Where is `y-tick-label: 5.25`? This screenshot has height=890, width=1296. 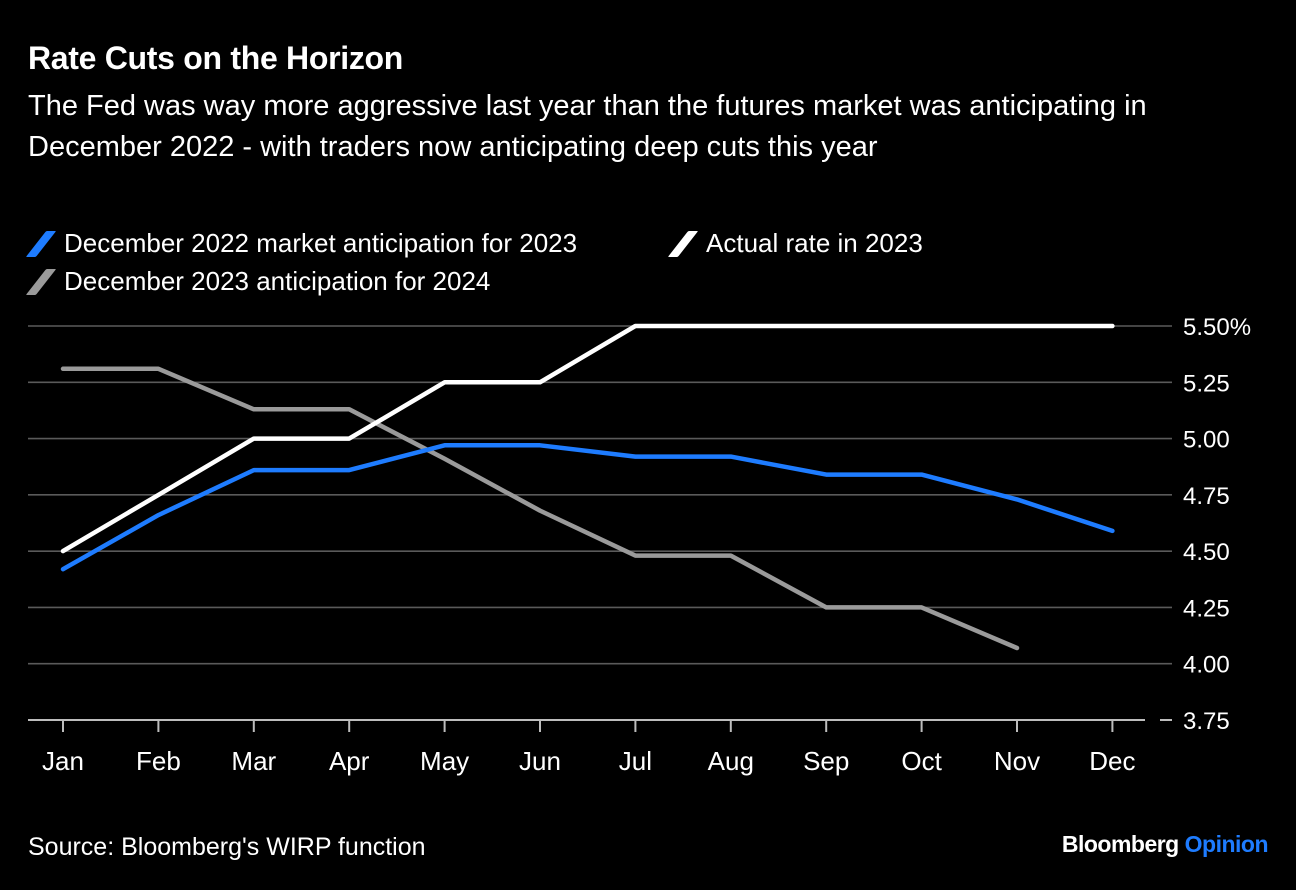 y-tick-label: 5.25 is located at coordinates (1206, 383).